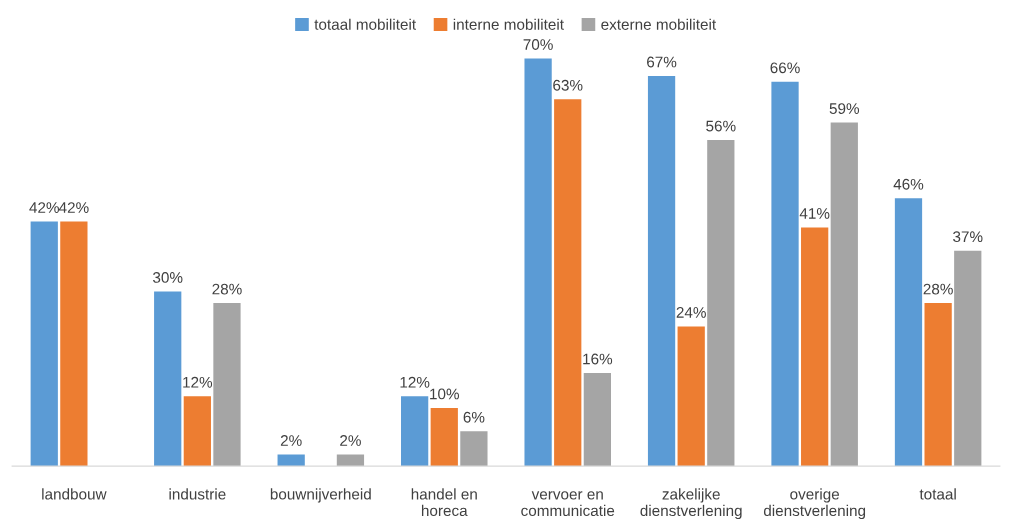  Describe the element at coordinates (444, 502) in the screenshot. I see `x-tick-label: handel en horeca` at that location.